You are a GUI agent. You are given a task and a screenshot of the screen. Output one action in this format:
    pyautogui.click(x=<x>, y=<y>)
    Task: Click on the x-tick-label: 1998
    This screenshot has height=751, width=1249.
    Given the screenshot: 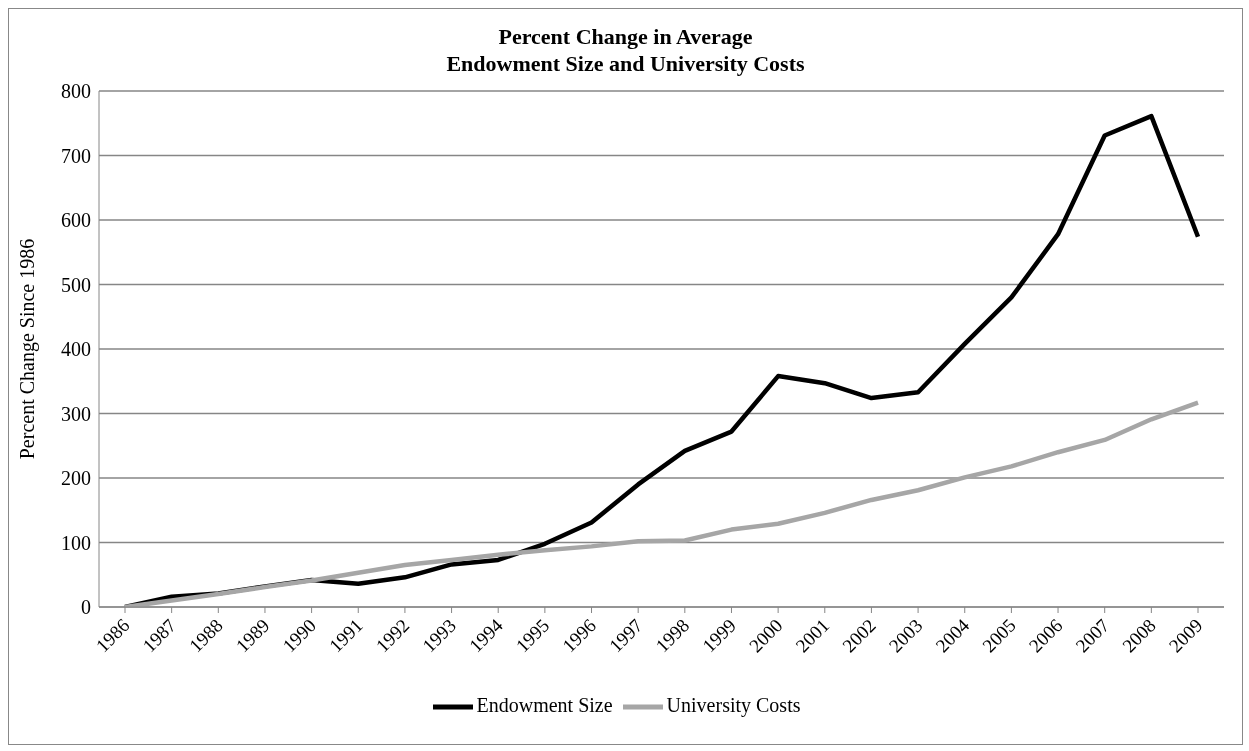 What is the action you would take?
    pyautogui.click(x=672, y=635)
    